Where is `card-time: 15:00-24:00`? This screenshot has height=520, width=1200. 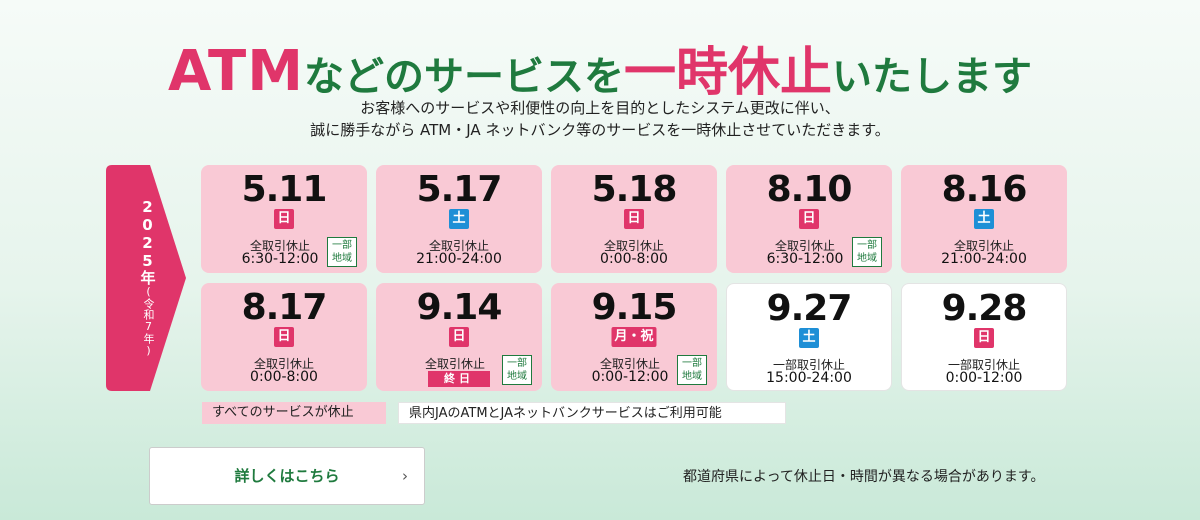 card-time: 15:00-24:00 is located at coordinates (809, 378).